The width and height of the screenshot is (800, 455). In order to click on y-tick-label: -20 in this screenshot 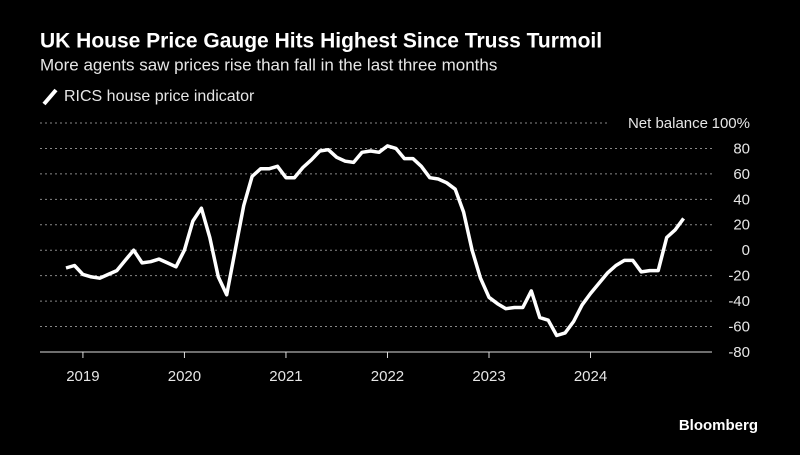, I will do `click(739, 276)`.